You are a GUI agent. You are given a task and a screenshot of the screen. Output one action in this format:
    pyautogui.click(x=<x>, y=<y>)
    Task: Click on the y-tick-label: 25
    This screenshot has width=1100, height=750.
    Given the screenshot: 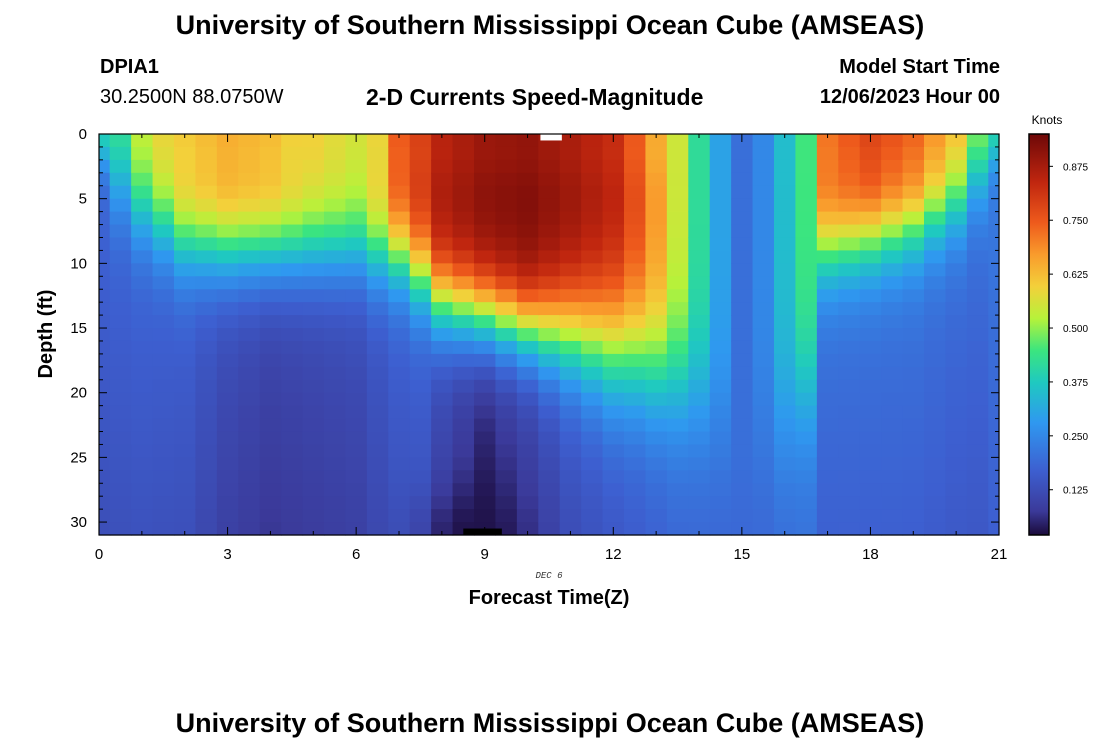 What is the action you would take?
    pyautogui.click(x=78, y=457)
    